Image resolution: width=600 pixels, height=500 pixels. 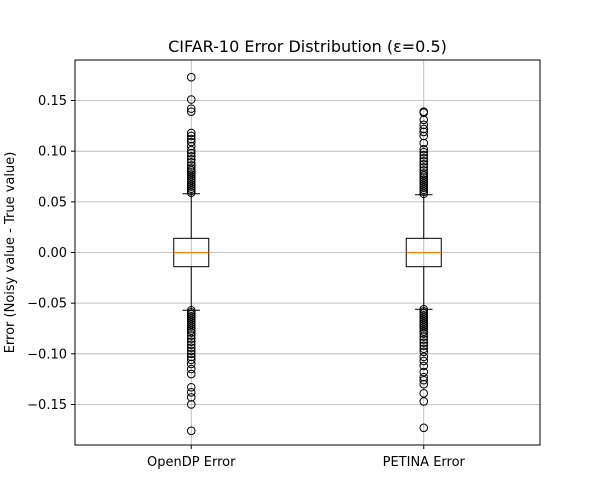 I want to click on y-tick-label: −0.10, so click(x=47, y=354).